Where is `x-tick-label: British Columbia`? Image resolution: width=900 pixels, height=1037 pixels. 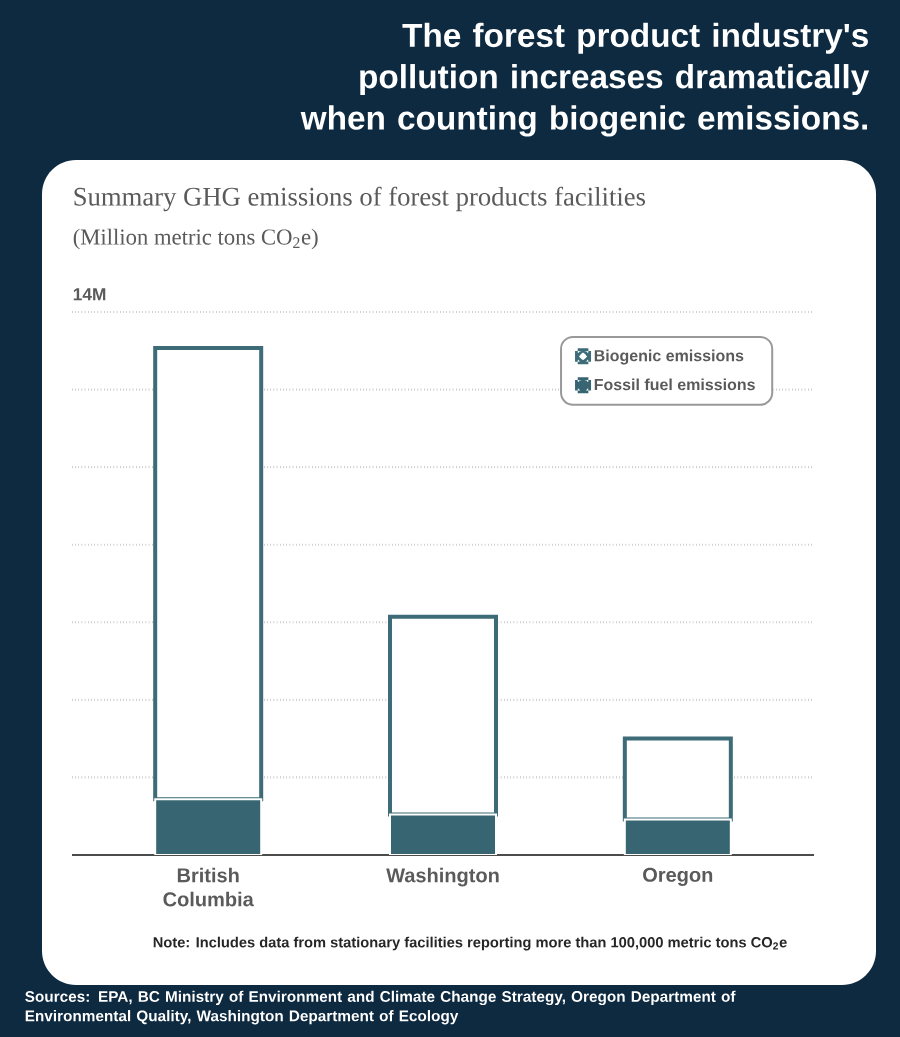
x-tick-label: British Columbia is located at coordinates (208, 887).